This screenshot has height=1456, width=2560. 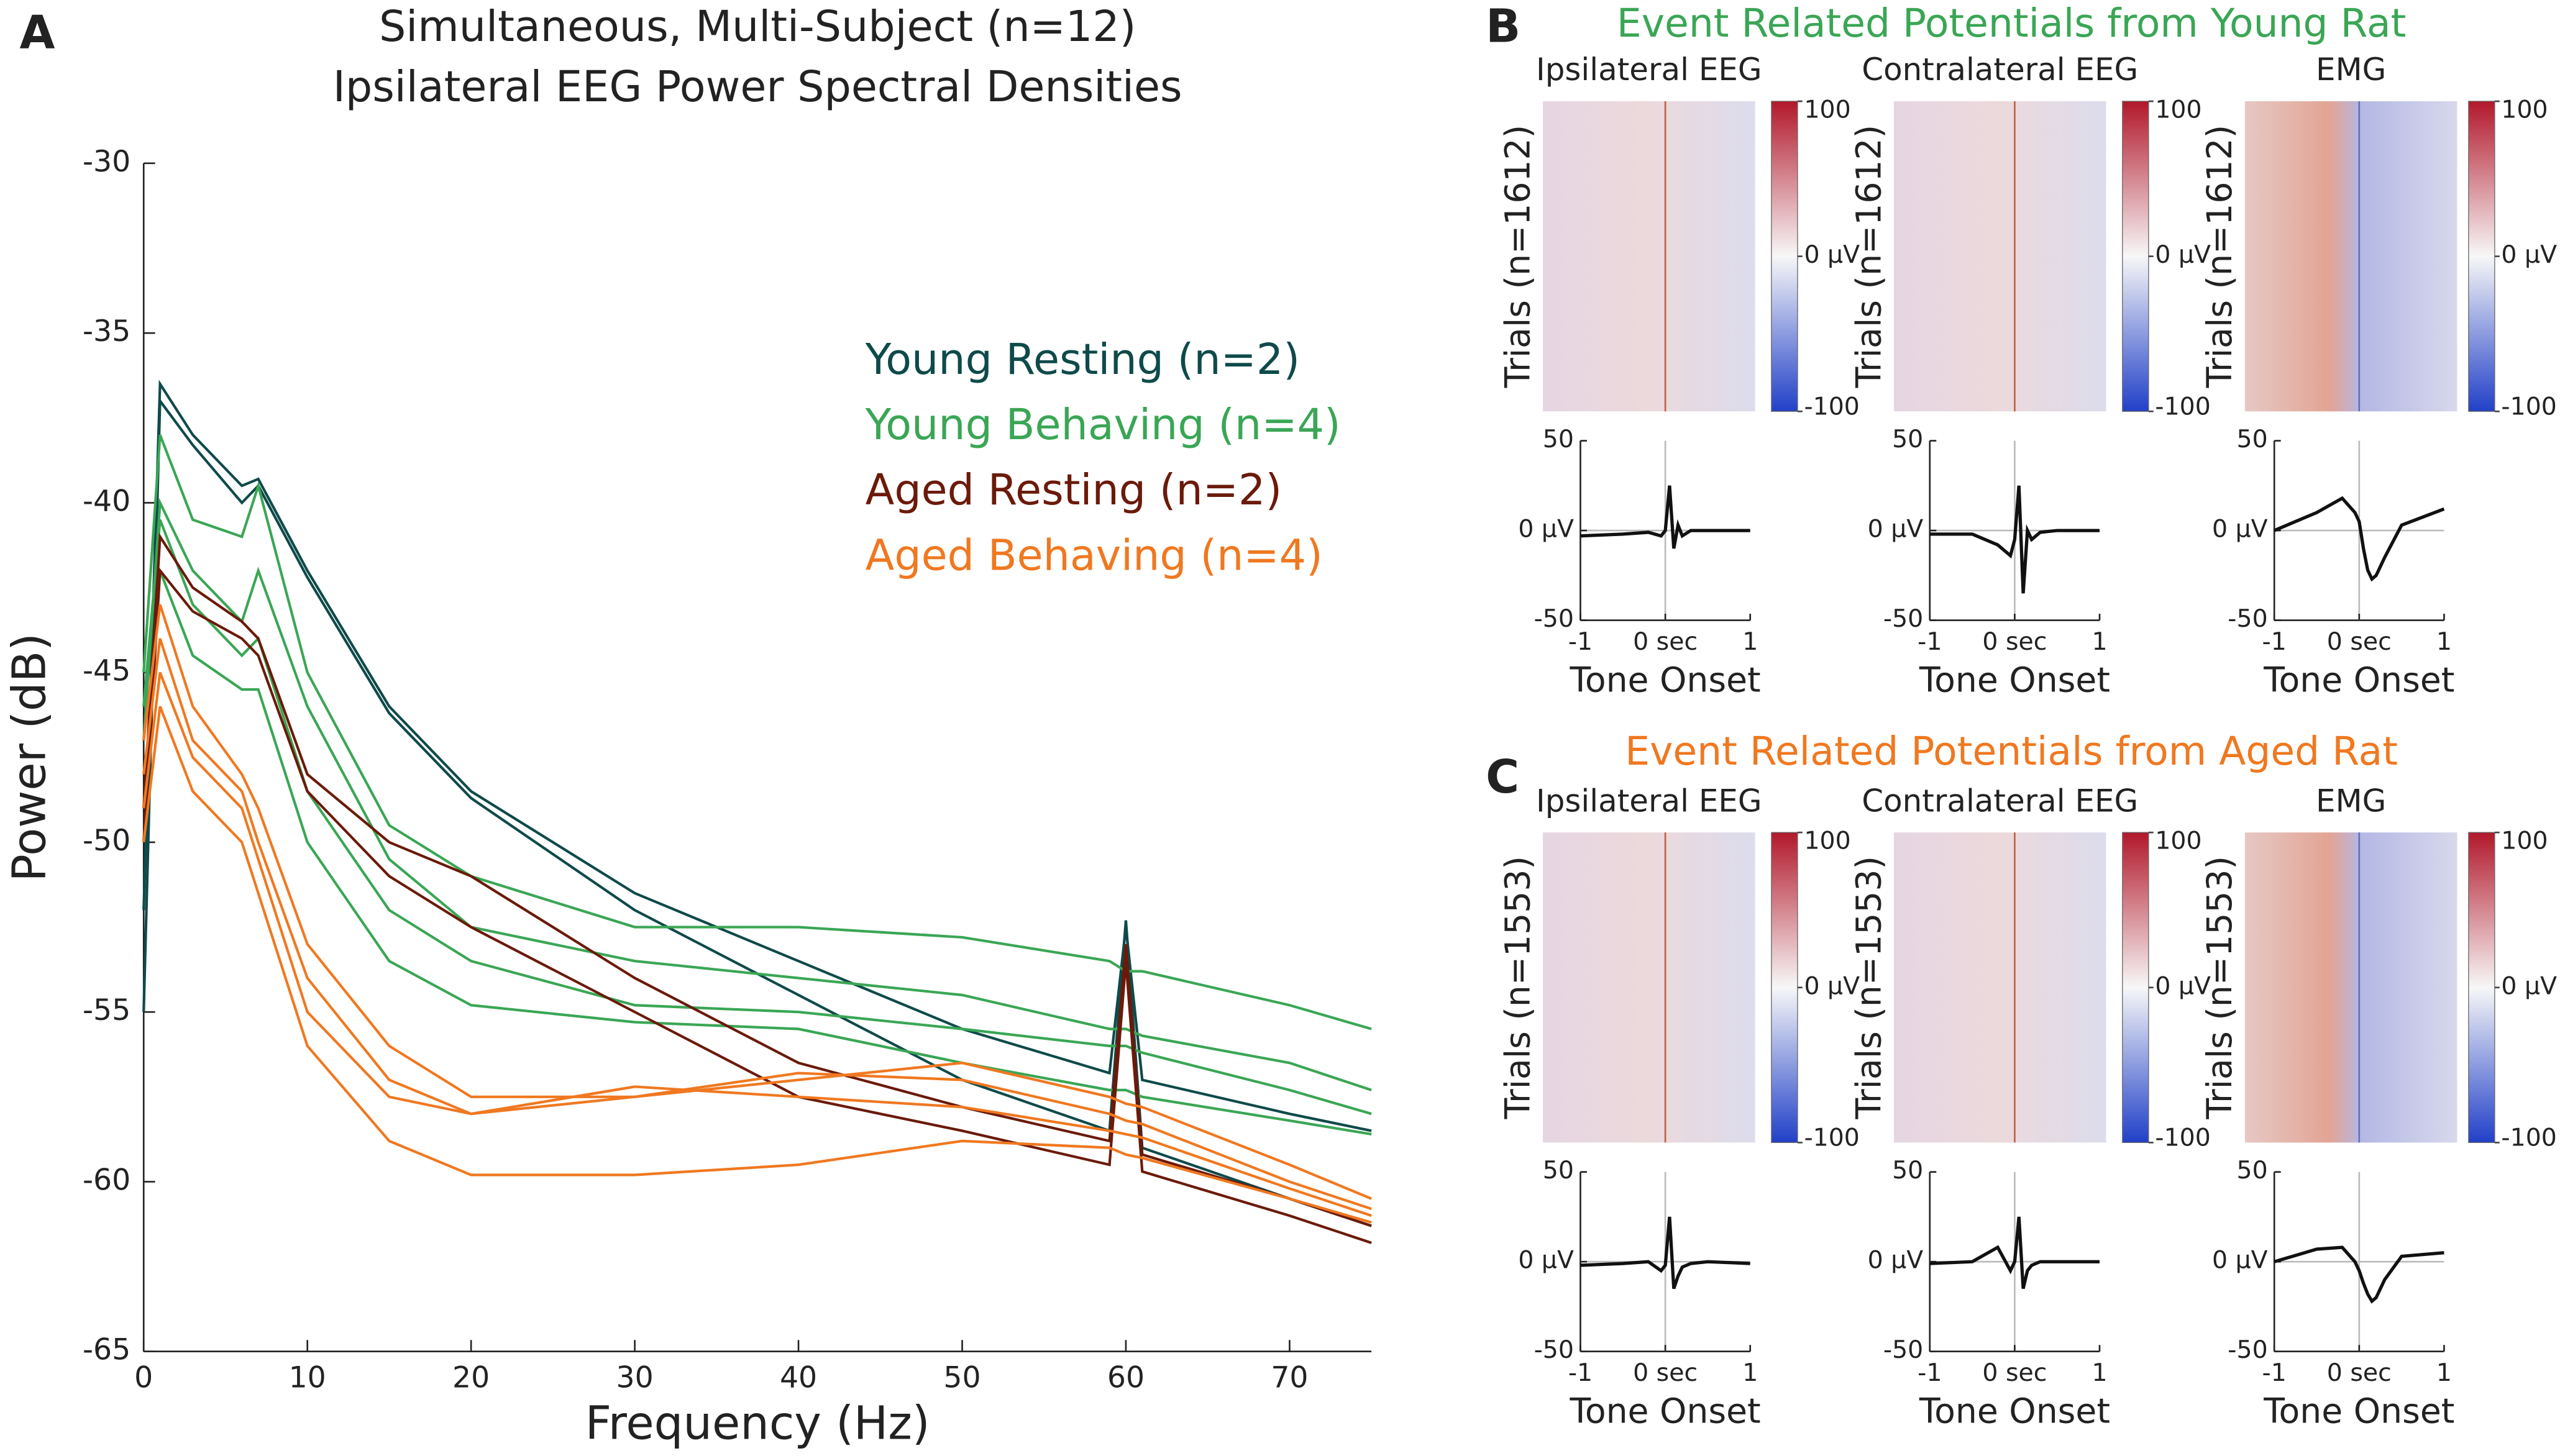 I want to click on y-tick-label: -55, so click(x=106, y=1010).